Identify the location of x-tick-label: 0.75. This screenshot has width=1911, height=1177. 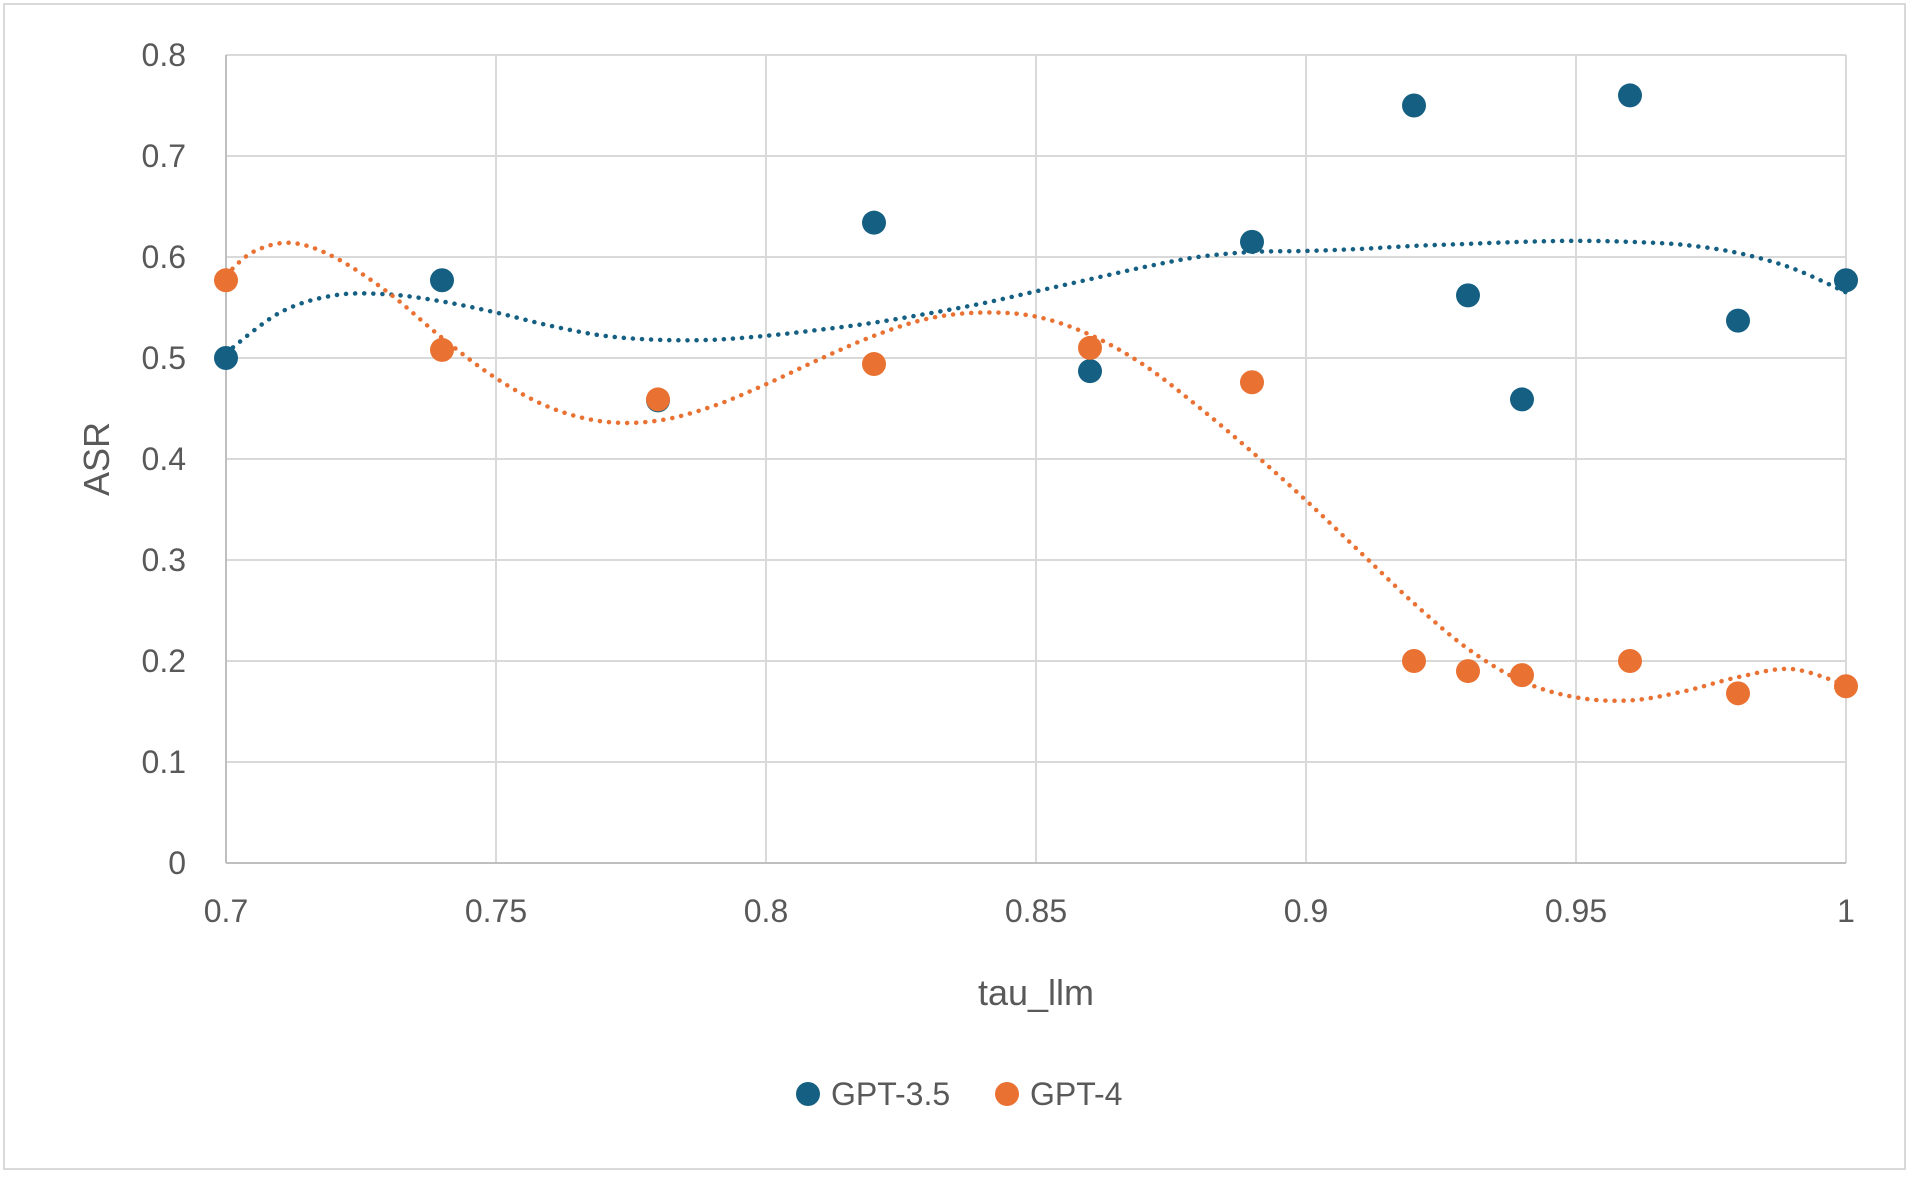
(496, 911).